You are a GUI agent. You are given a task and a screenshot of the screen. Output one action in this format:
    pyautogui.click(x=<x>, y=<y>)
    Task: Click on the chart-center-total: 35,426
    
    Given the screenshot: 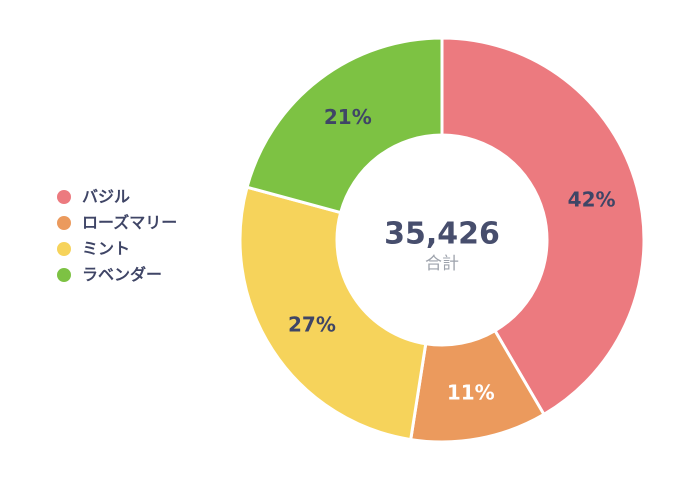 What is the action you would take?
    pyautogui.click(x=442, y=234)
    